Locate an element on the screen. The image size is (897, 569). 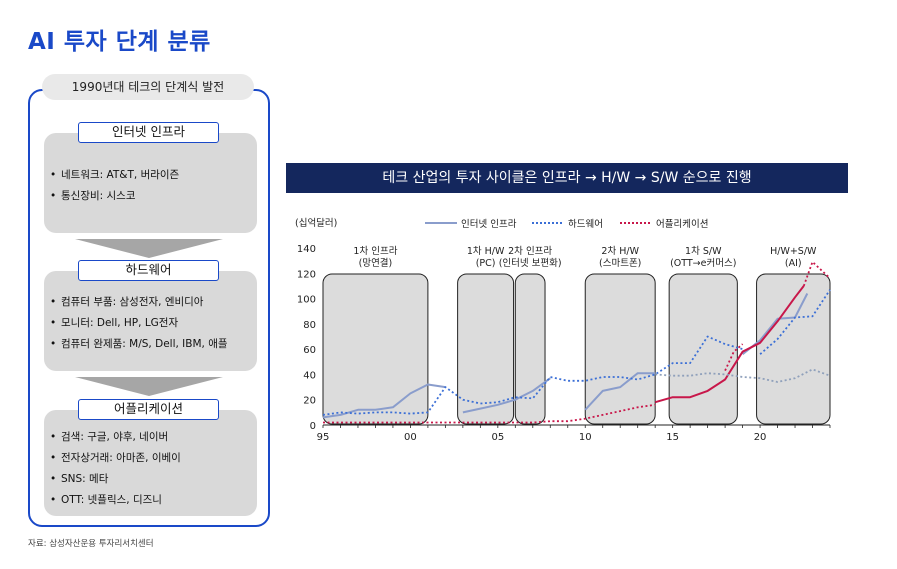
phase-label: (인터넷 보편화) is located at coordinates (530, 263).